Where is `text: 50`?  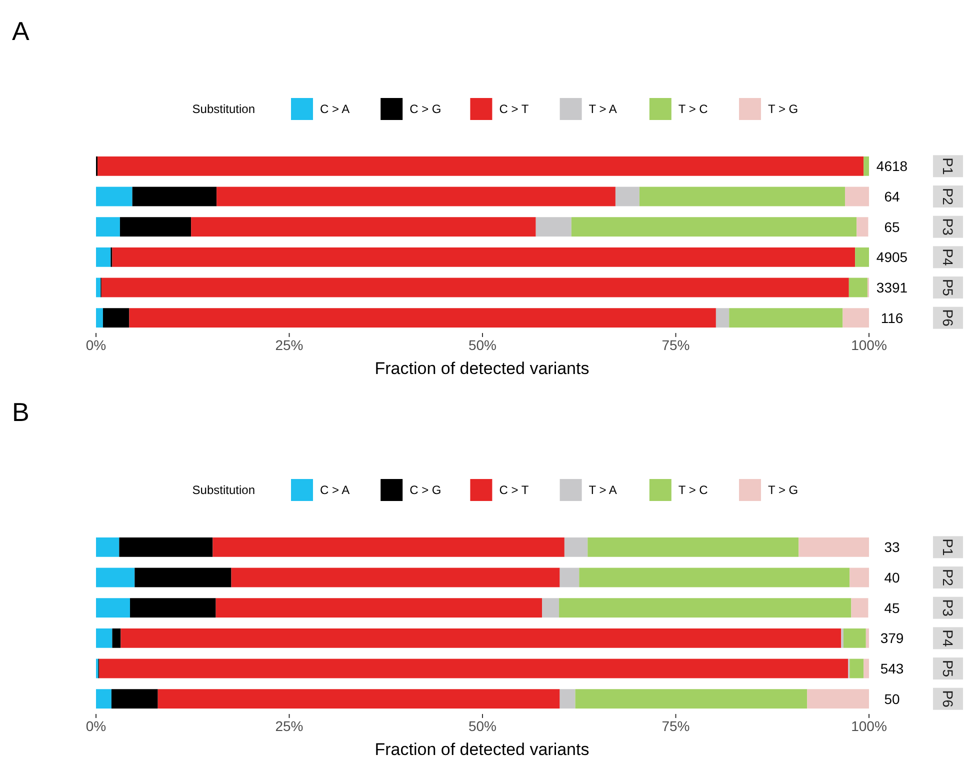
text: 50 is located at coordinates (892, 698).